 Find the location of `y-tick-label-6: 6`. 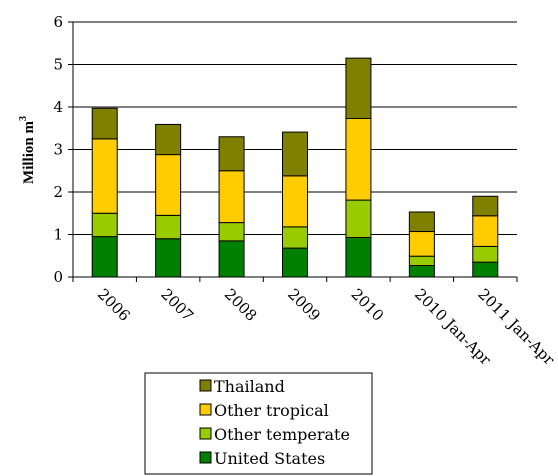

y-tick-label-6: 6 is located at coordinates (58, 22).